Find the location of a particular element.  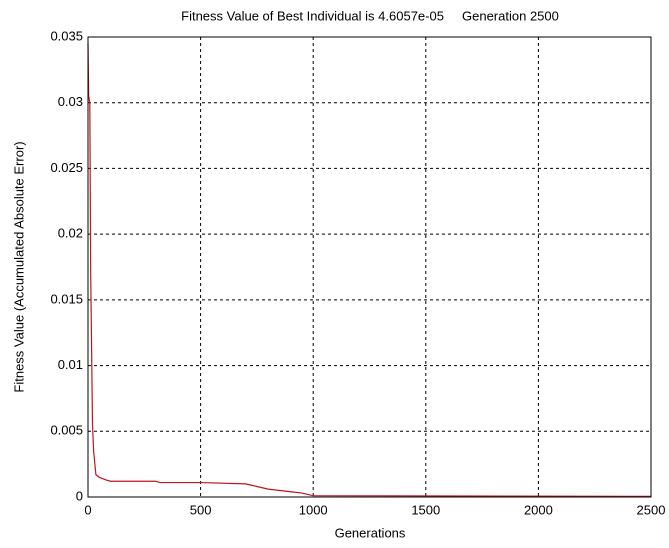

y-tick-label: 0.03 is located at coordinates (70, 101).